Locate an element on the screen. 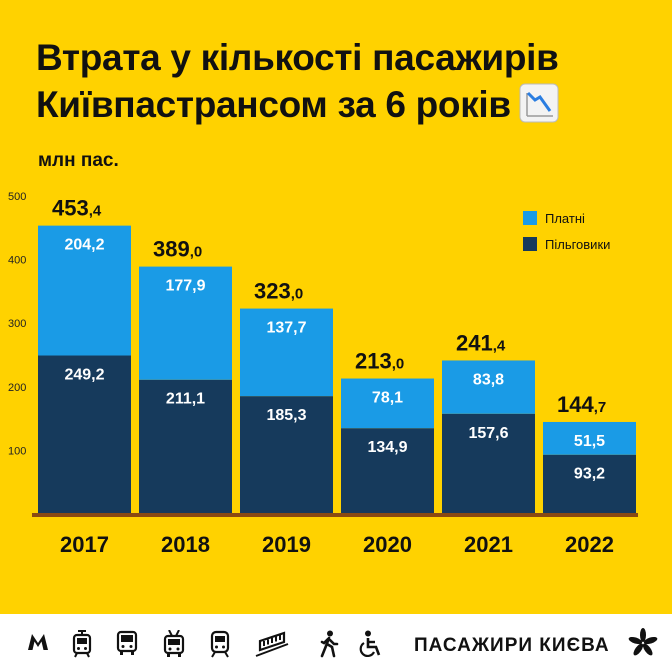 The image size is (672, 672). x-tick-label: 2017 is located at coordinates (84, 544).